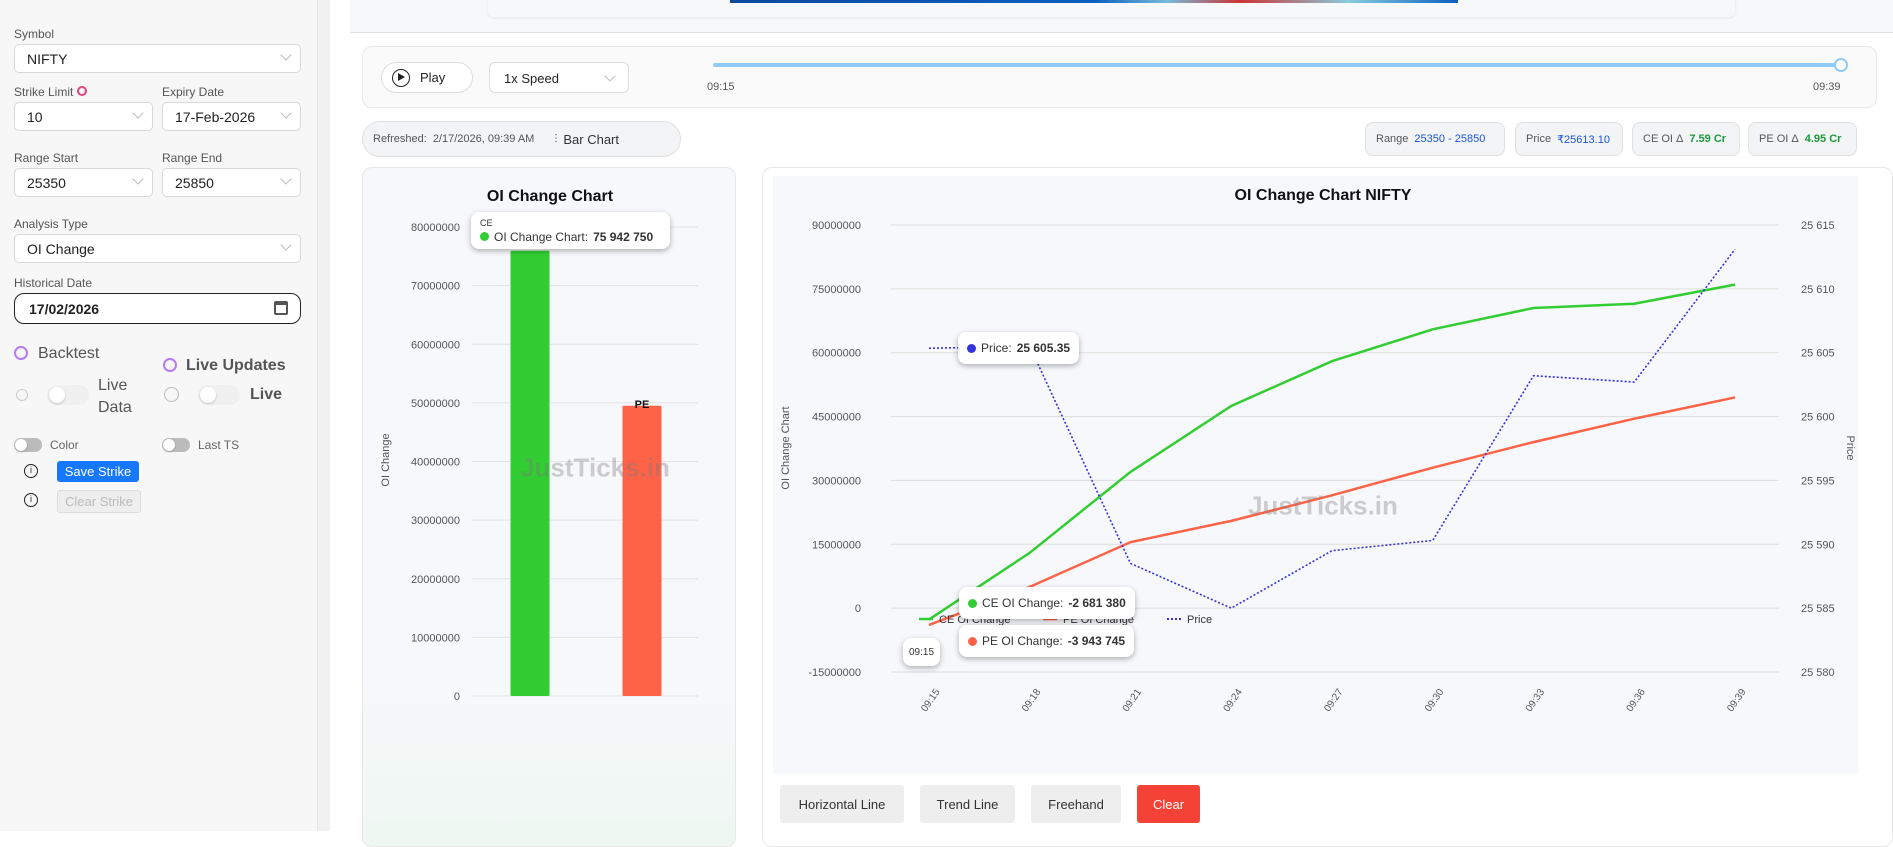 Image resolution: width=1893 pixels, height=847 pixels. What do you see at coordinates (34, 34) in the screenshot?
I see `symbol-label: Symbol` at bounding box center [34, 34].